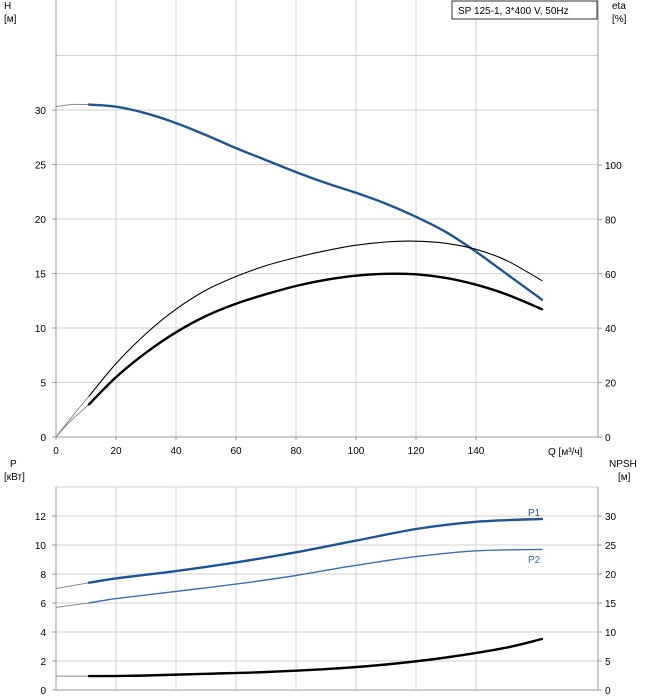  What do you see at coordinates (43, 604) in the screenshot?
I see `p-tick-label-6: 6` at bounding box center [43, 604].